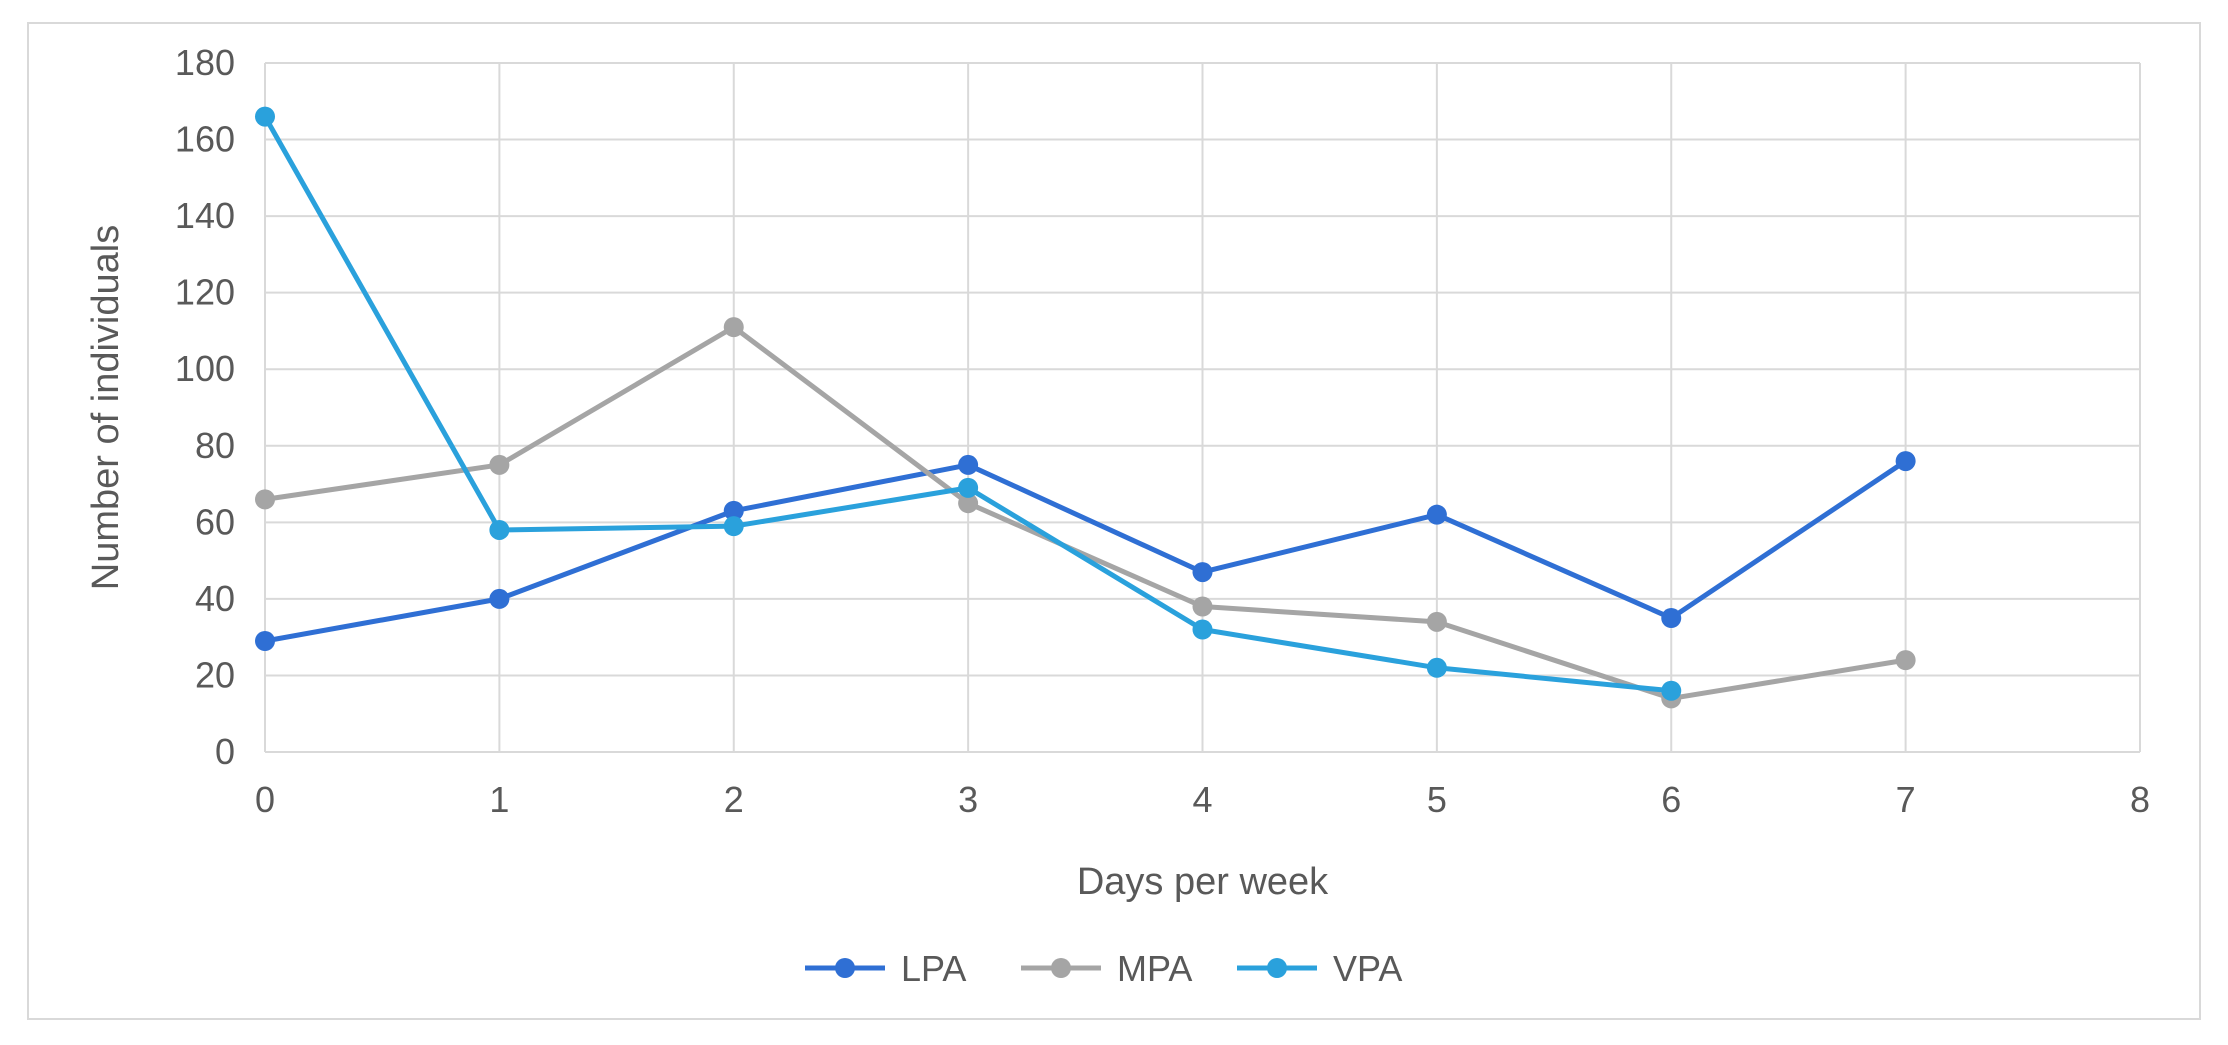  Describe the element at coordinates (1437, 799) in the screenshot. I see `x-tick-label: 5` at that location.